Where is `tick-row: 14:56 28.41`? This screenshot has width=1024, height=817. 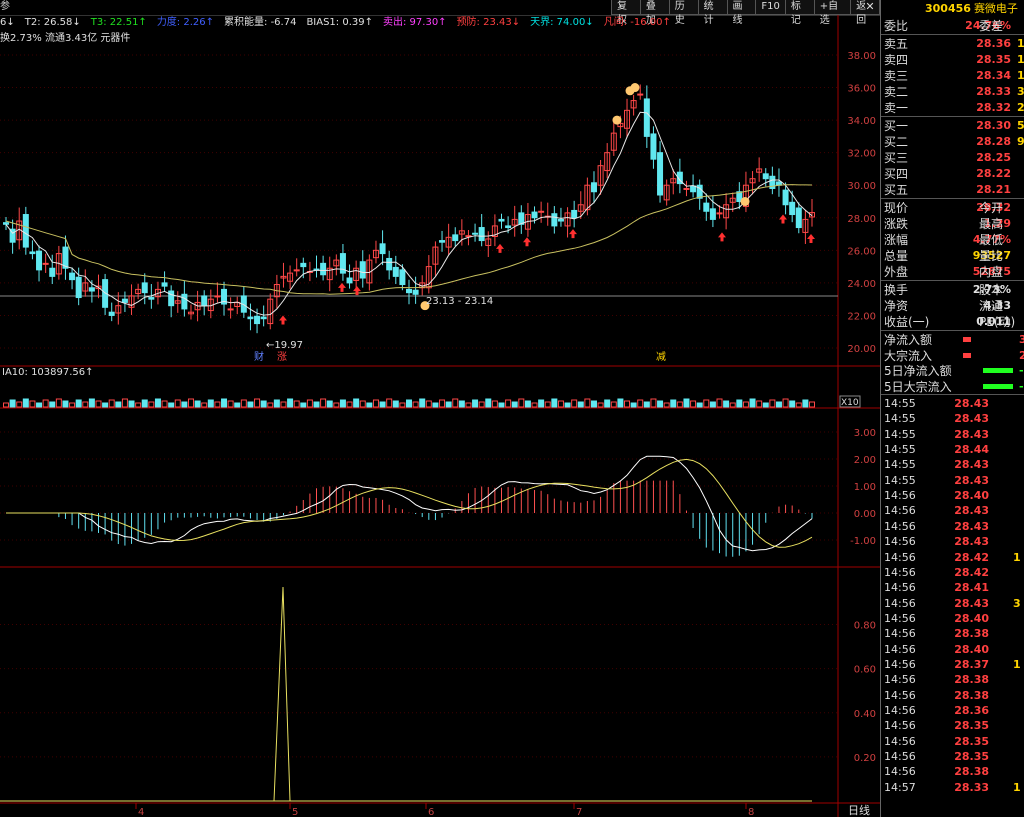 tick-row: 14:56 28.41 is located at coordinates (952, 587).